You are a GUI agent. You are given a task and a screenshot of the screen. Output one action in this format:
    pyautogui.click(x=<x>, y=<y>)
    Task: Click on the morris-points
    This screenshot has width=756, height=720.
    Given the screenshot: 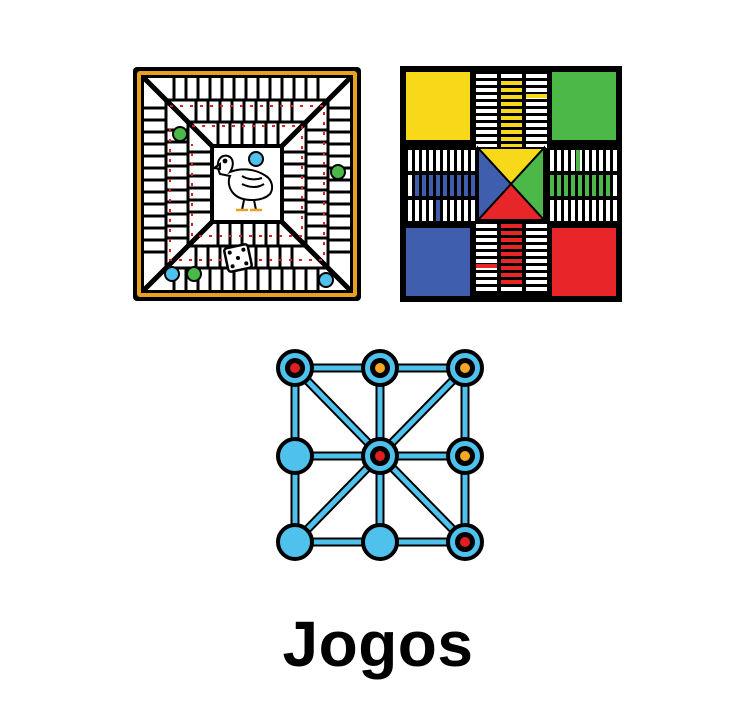 What is the action you would take?
    pyautogui.click(x=380, y=455)
    